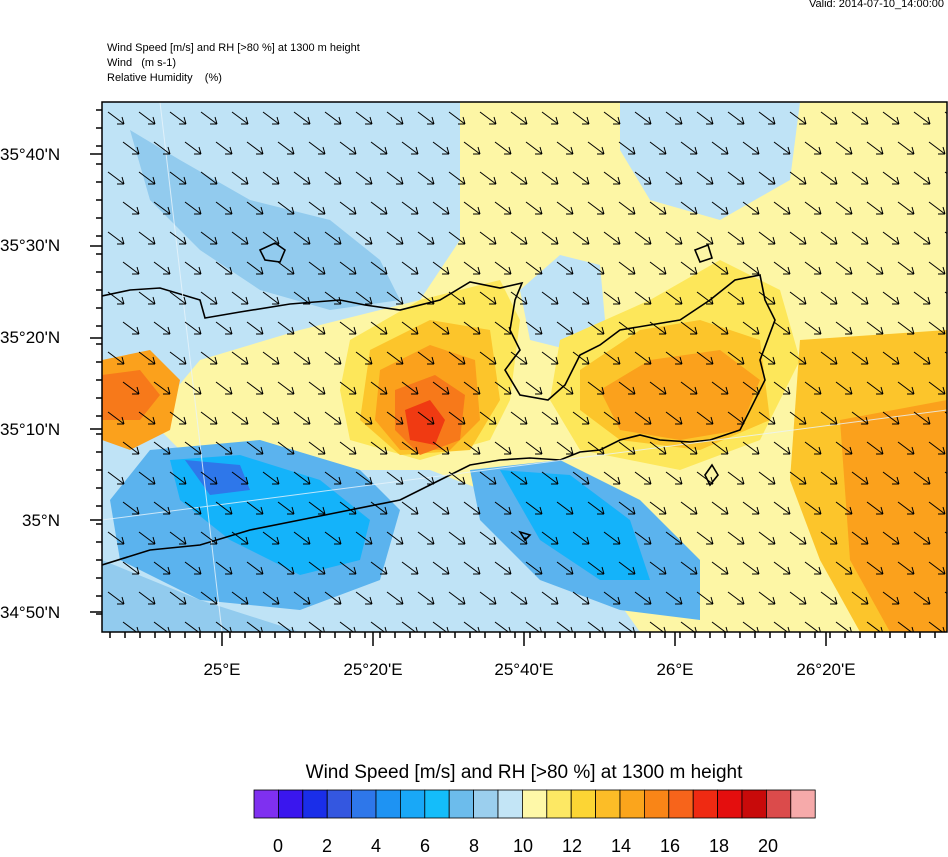 This screenshot has width=948, height=857. What do you see at coordinates (562, 302) in the screenshot?
I see `blue-patch-center` at bounding box center [562, 302].